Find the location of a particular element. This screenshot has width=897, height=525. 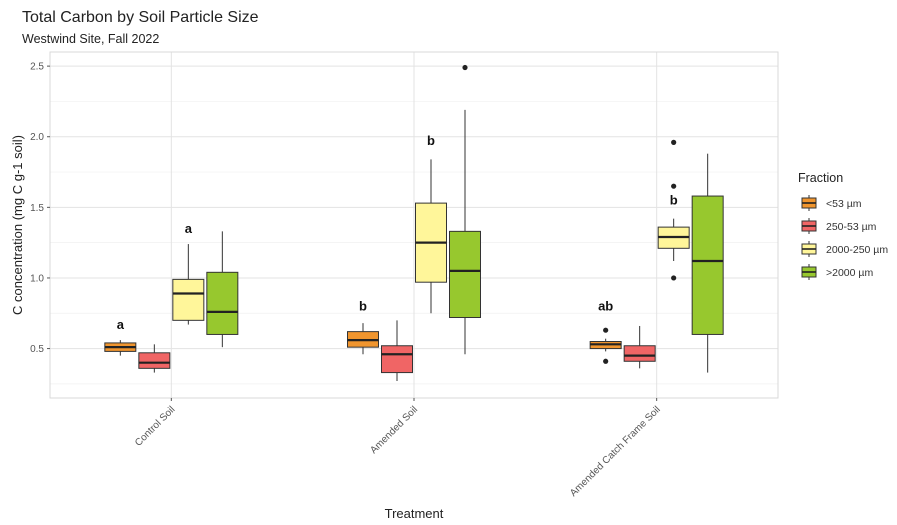

legend-title: Fraction is located at coordinates (820, 178).